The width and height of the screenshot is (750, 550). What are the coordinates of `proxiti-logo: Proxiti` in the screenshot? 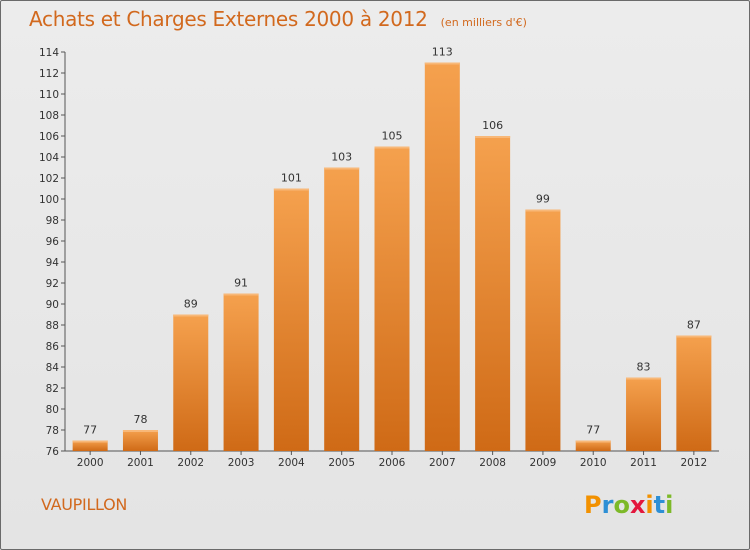 It's located at (628, 505).